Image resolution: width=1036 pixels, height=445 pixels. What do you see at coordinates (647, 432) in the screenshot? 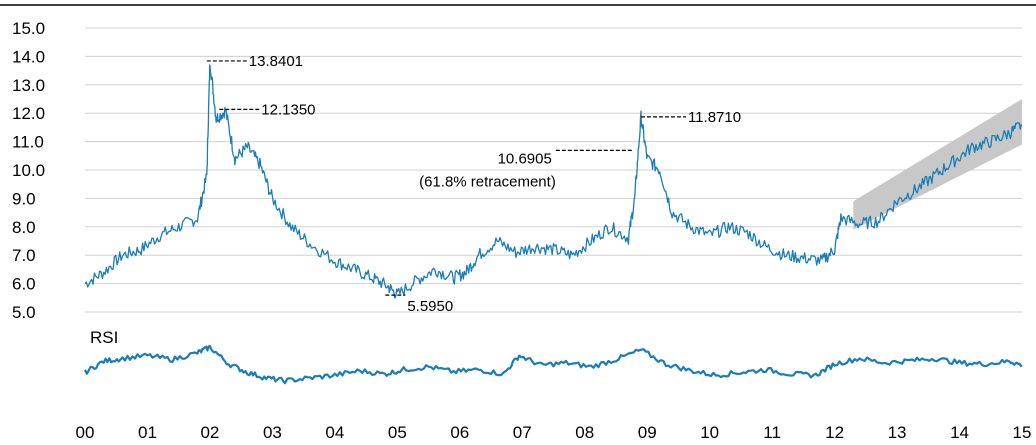
I see `x-tick-label: 09` at bounding box center [647, 432].